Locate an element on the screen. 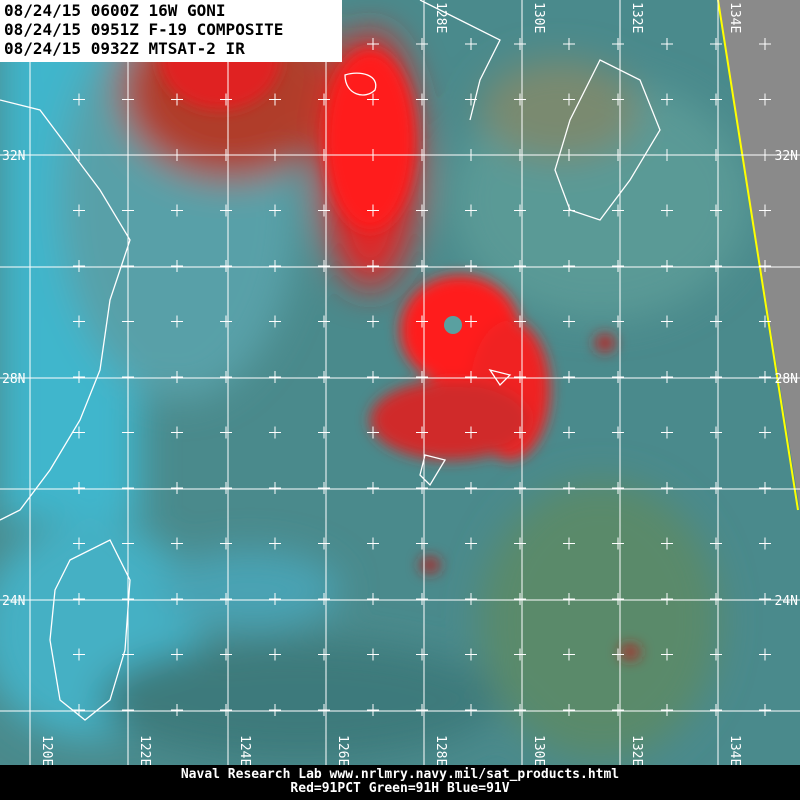  lon-label: 126E is located at coordinates (342, 750).